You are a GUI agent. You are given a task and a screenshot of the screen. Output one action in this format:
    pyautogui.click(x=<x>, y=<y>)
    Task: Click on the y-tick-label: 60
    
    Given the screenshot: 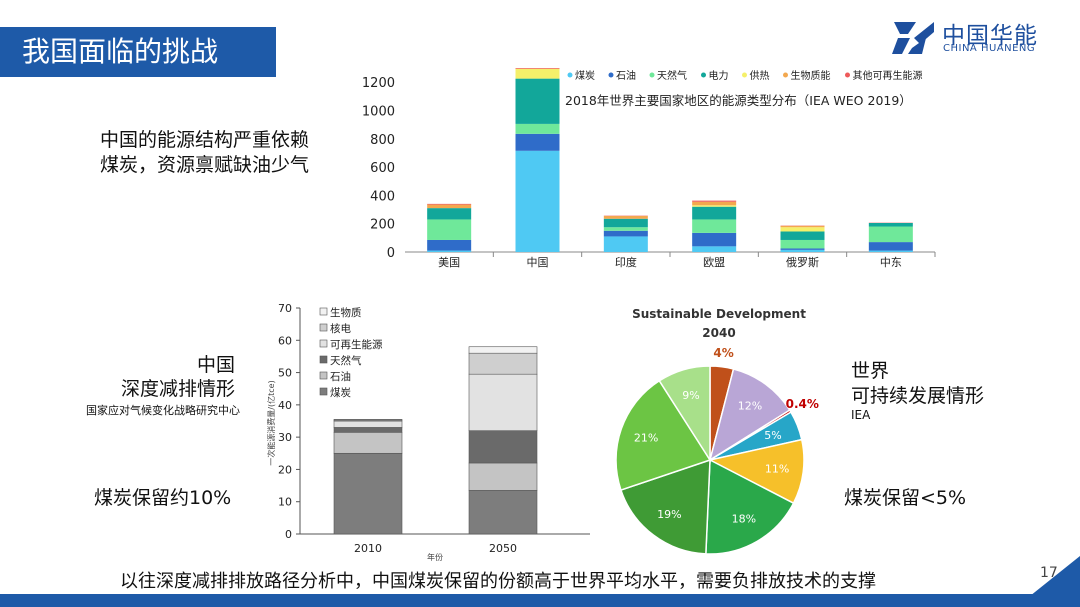 What is the action you would take?
    pyautogui.click(x=285, y=340)
    